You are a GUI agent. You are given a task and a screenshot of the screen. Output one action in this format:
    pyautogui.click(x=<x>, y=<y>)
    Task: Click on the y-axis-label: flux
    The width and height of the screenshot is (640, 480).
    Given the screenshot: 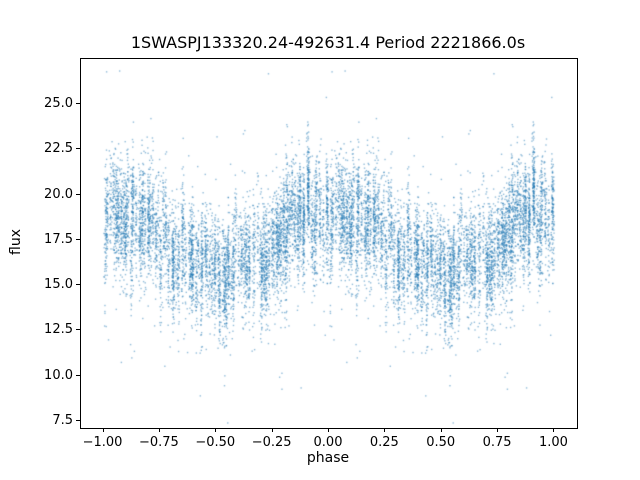 What is the action you would take?
    pyautogui.click(x=16, y=242)
    